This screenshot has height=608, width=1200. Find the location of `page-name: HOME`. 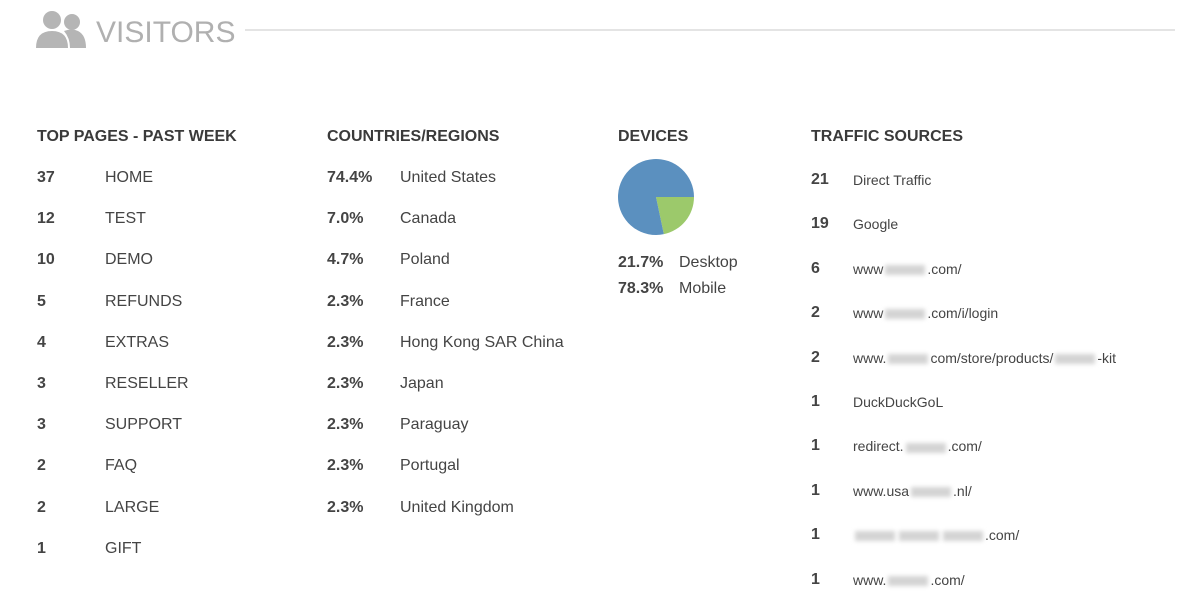

page-name: HOME is located at coordinates (129, 177).